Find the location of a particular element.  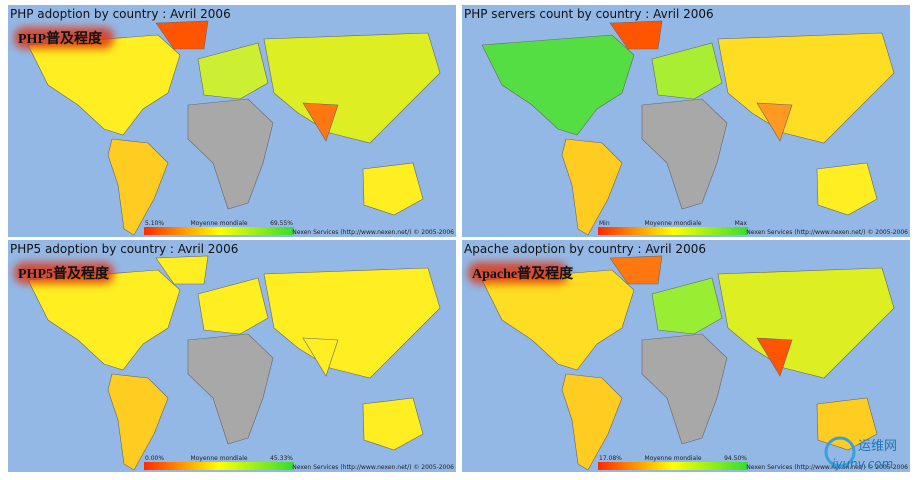

overlay-label: Apache普及程度 is located at coordinates (523, 273).